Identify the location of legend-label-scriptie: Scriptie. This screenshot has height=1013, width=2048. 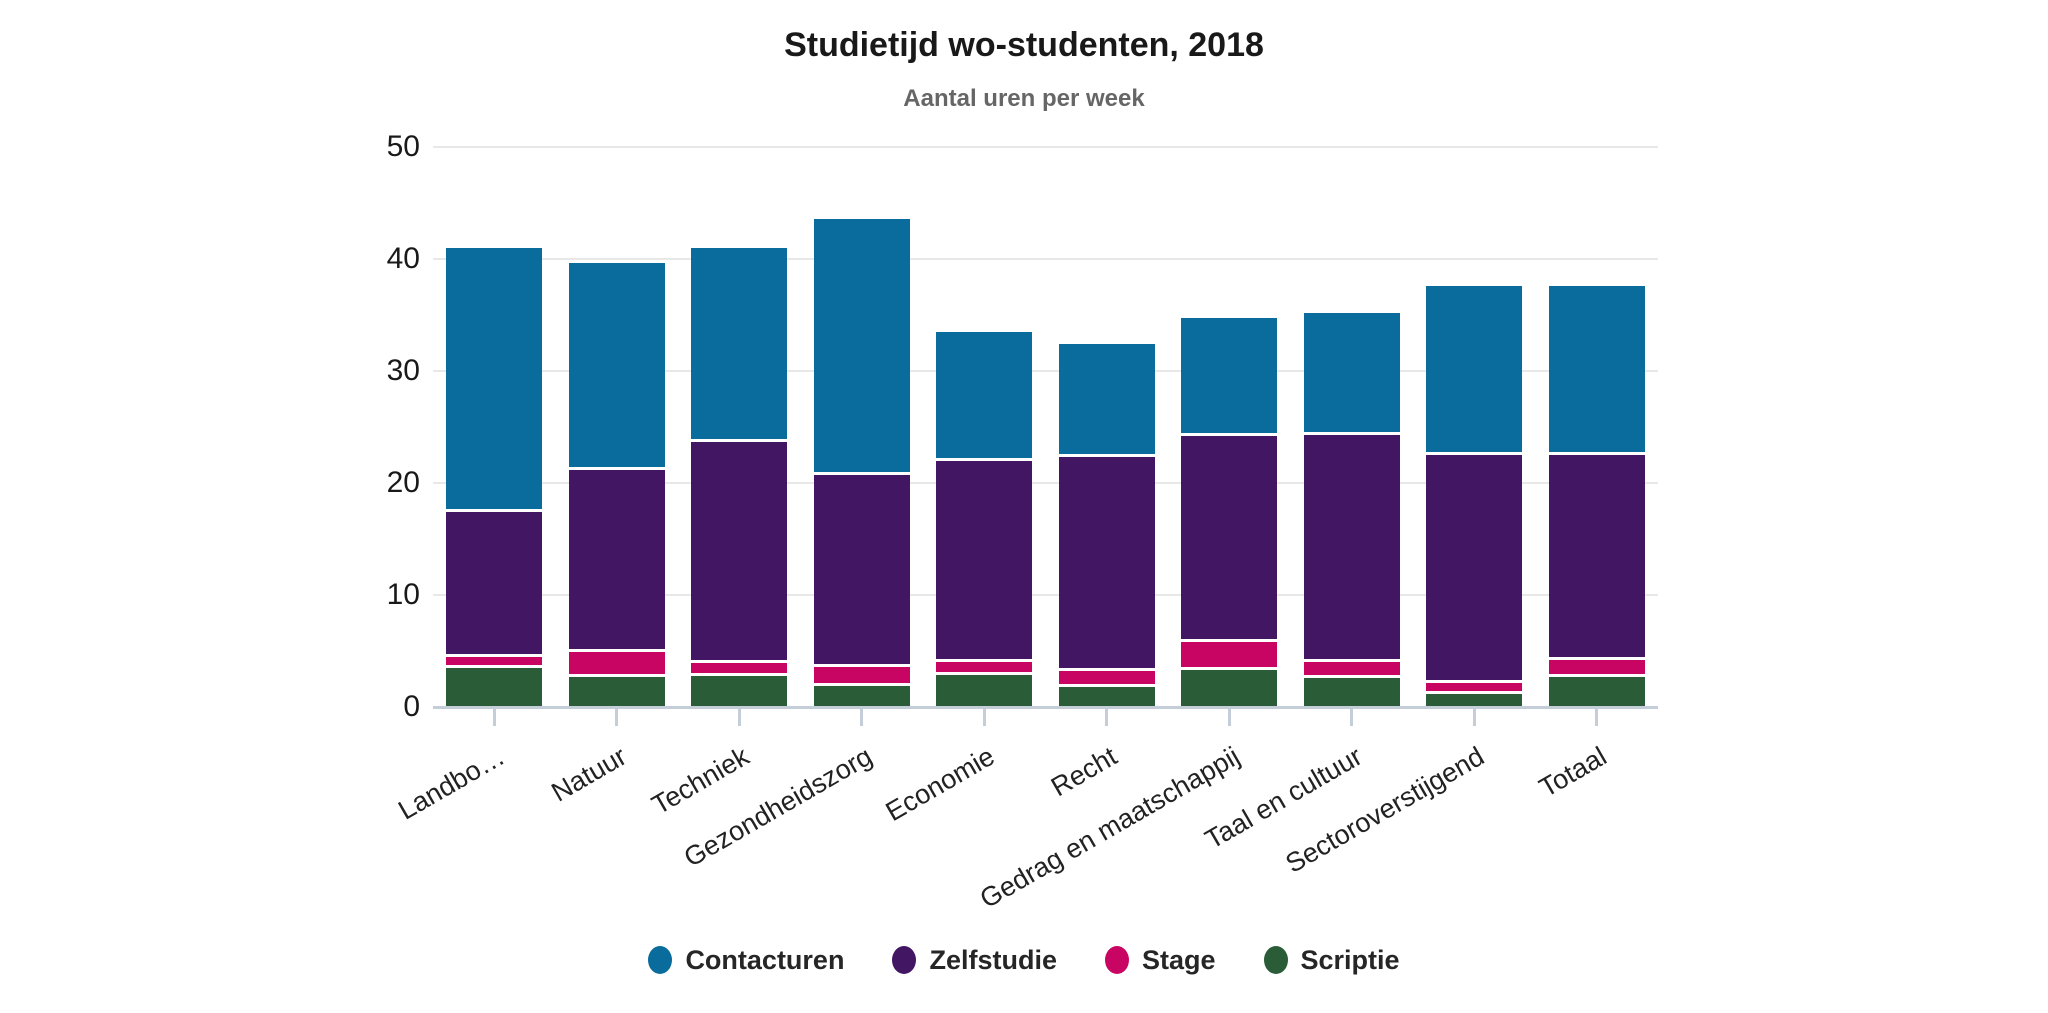
(1350, 960).